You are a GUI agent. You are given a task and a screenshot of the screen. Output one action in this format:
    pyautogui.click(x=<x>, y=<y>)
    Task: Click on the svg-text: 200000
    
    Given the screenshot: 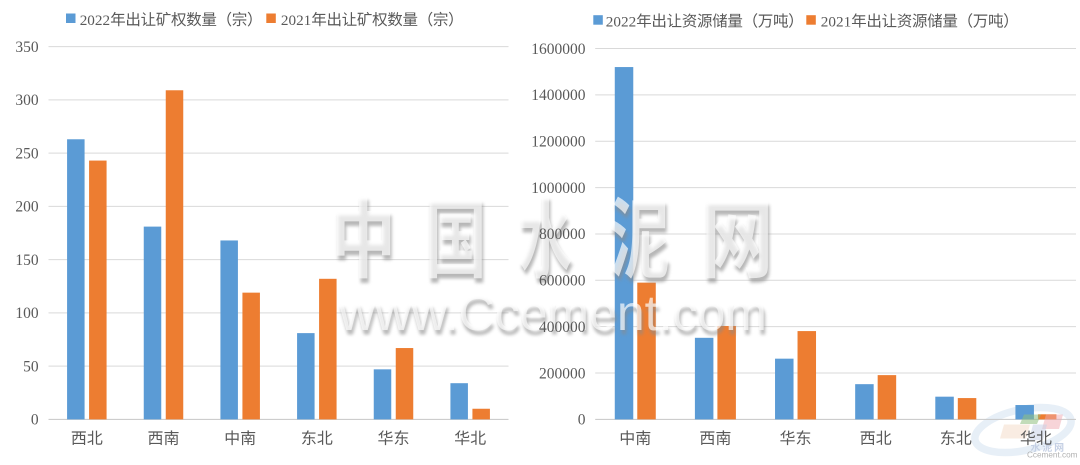 What is the action you would take?
    pyautogui.click(x=562, y=373)
    